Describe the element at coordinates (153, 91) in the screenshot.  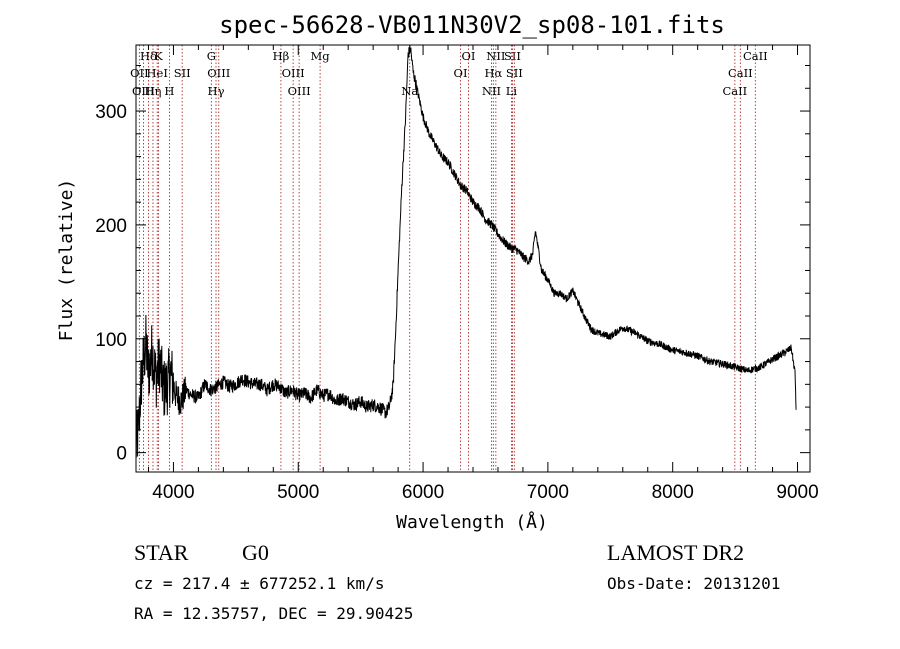
I see `spectral-line-label: Hη` at that location.